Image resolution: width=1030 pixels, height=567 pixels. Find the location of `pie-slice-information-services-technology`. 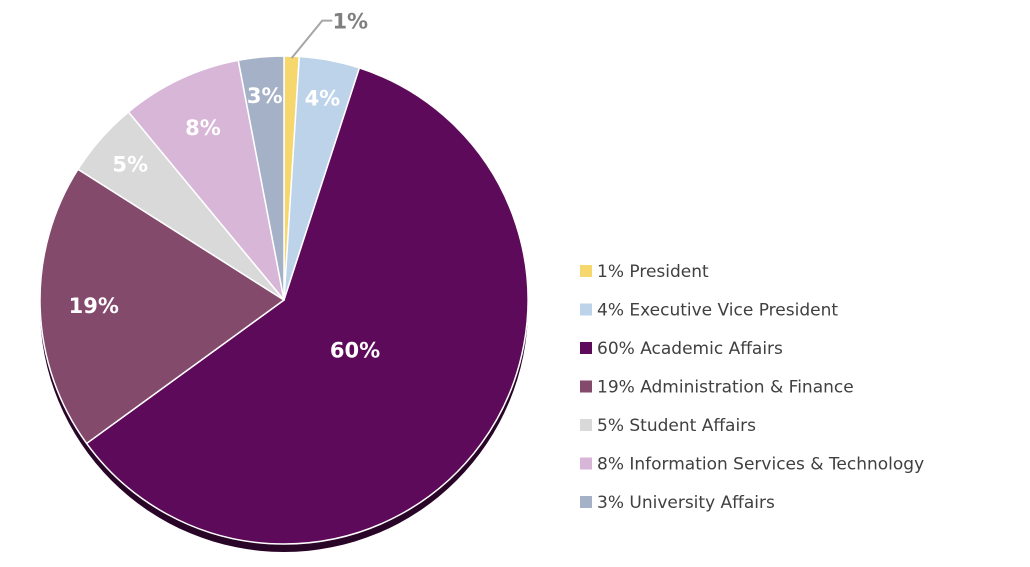

pie-slice-information-services-technology is located at coordinates (206, 180).